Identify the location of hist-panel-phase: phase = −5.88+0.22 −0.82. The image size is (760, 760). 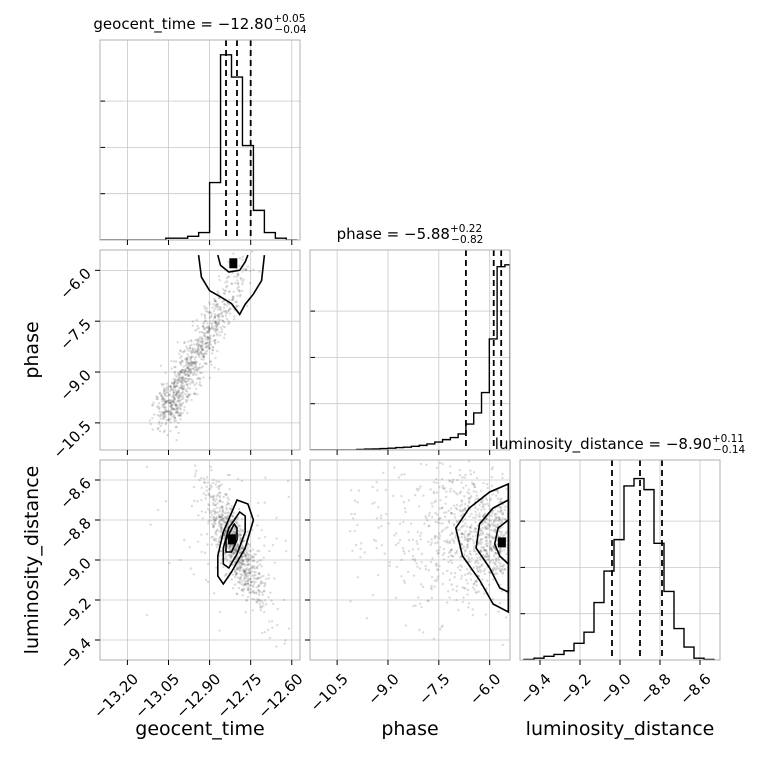
(410, 337).